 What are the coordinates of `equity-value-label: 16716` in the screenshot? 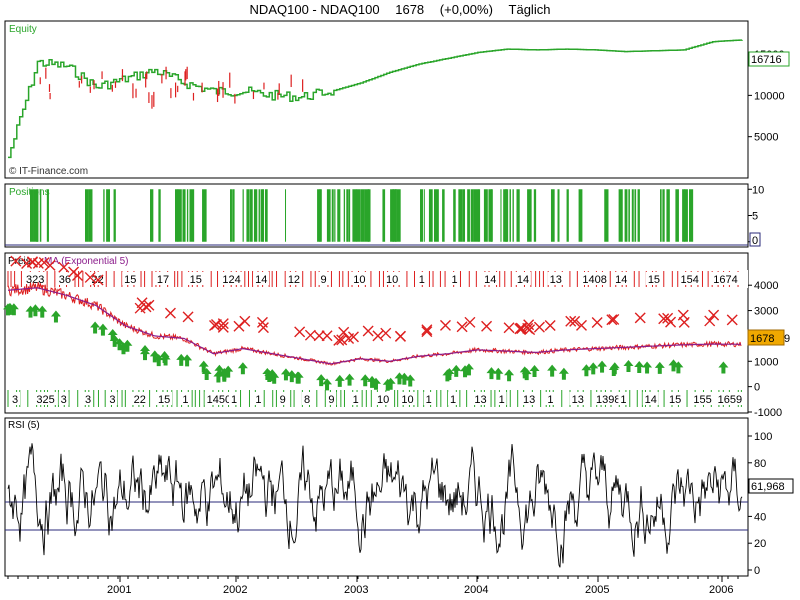 It's located at (766, 60).